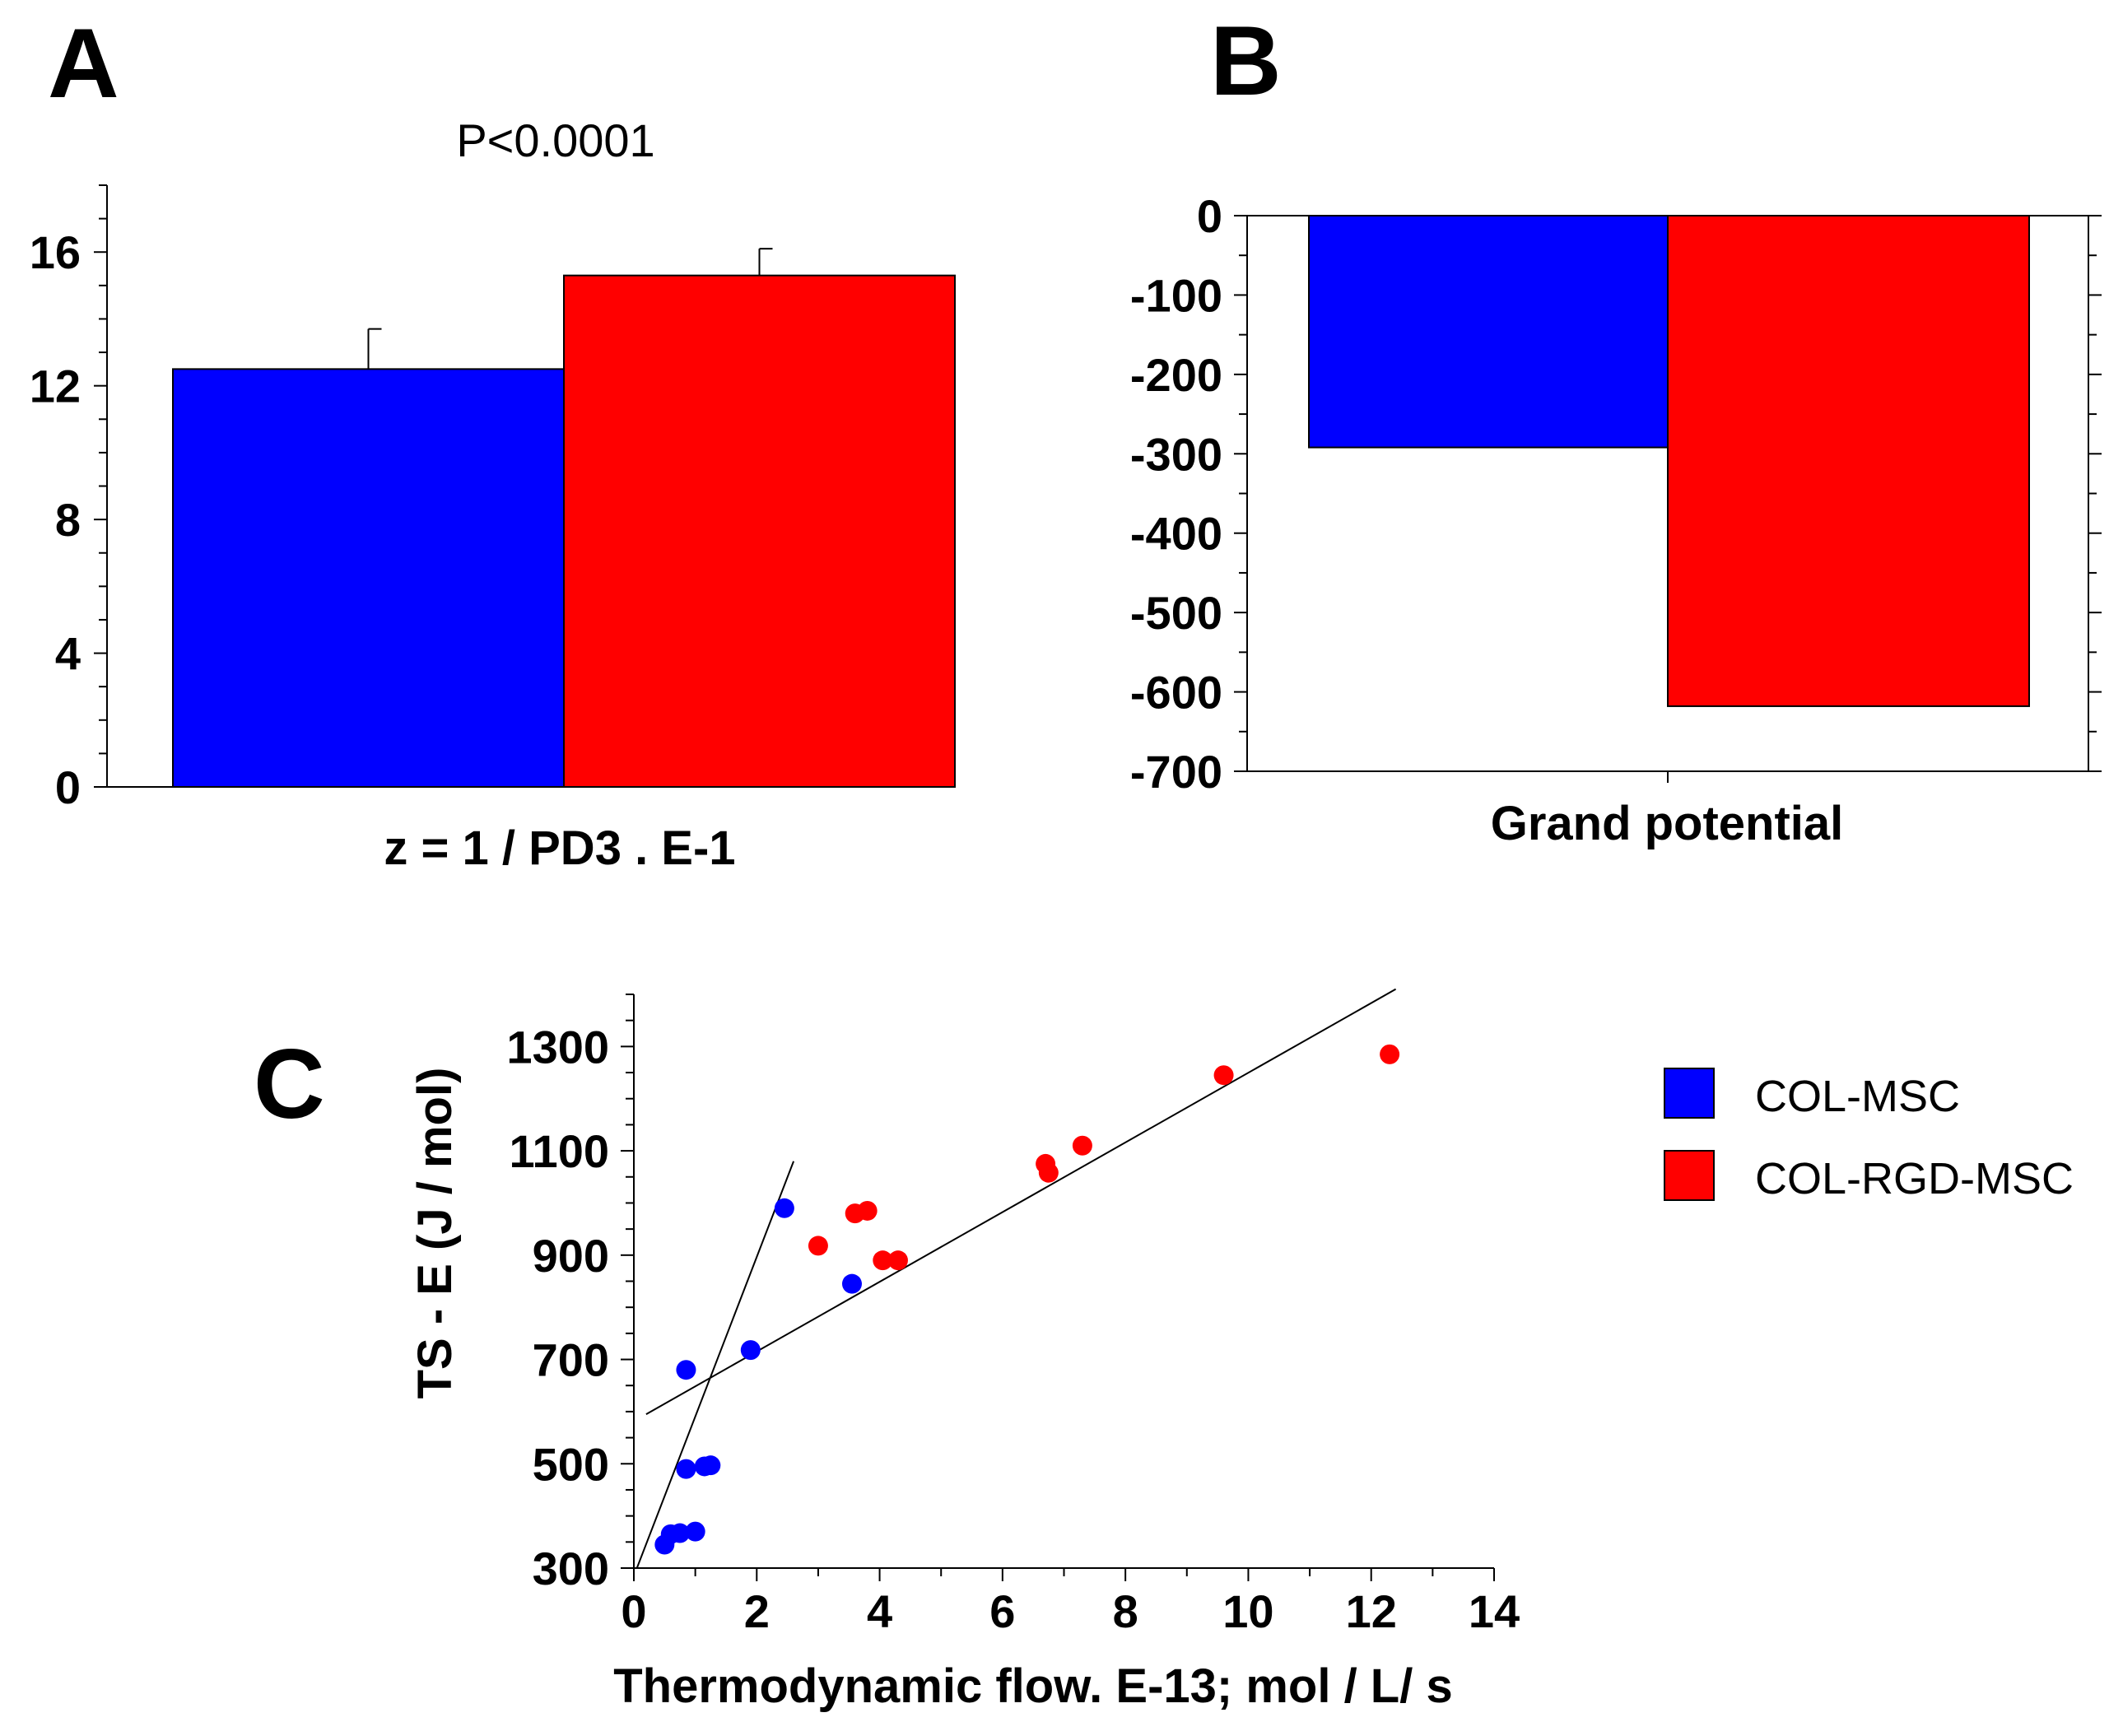 Image resolution: width=2109 pixels, height=1736 pixels. I want to click on y-tick-labels-c: 300 500 700 900 1100 1300, so click(557, 1307).